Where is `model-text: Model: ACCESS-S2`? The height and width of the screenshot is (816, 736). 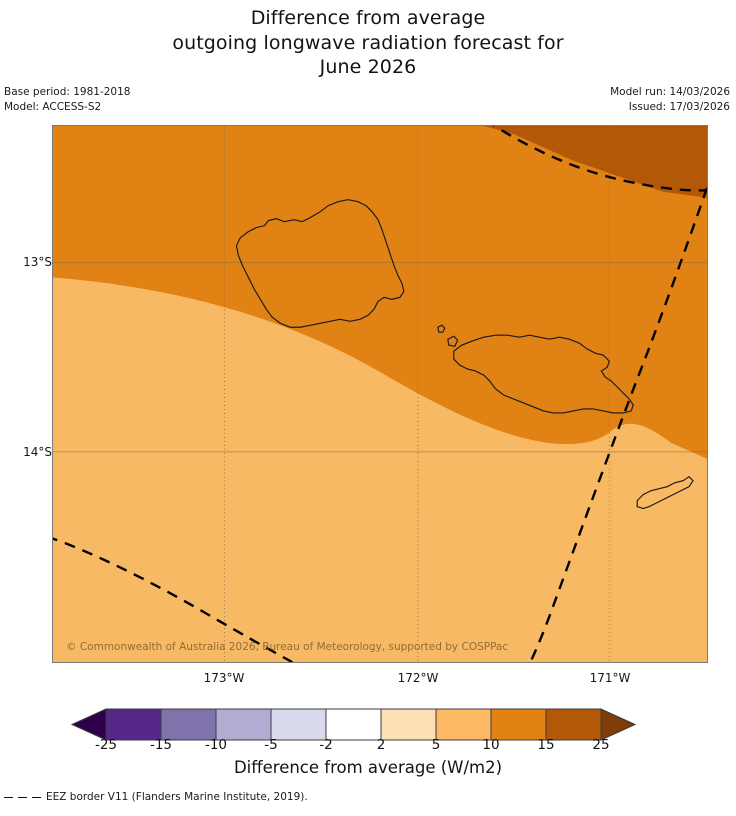 model-text: Model: ACCESS-S2 is located at coordinates (53, 106).